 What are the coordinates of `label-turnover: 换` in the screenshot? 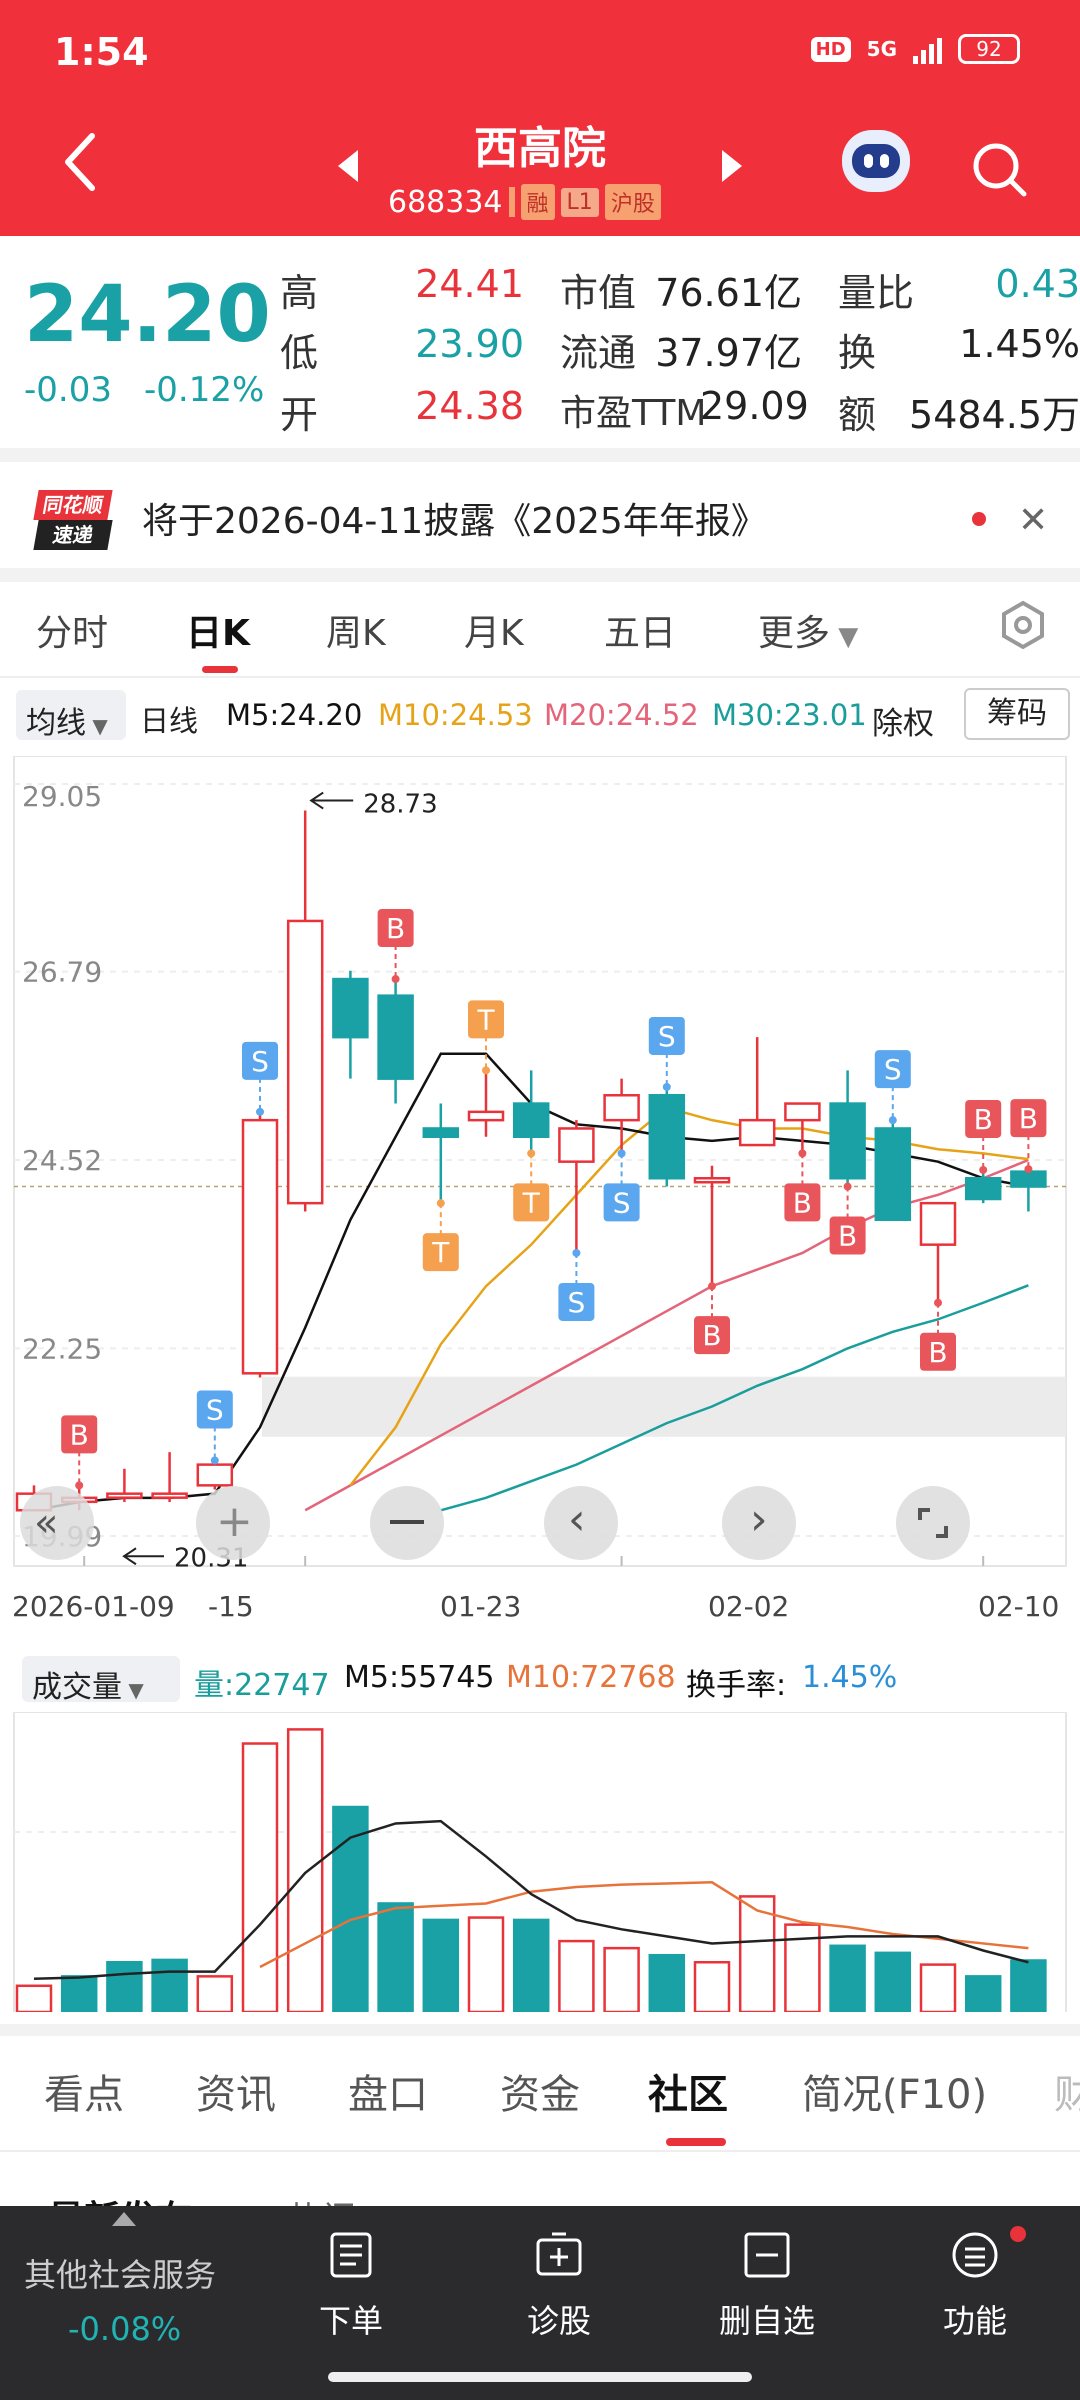 It's located at (857, 353).